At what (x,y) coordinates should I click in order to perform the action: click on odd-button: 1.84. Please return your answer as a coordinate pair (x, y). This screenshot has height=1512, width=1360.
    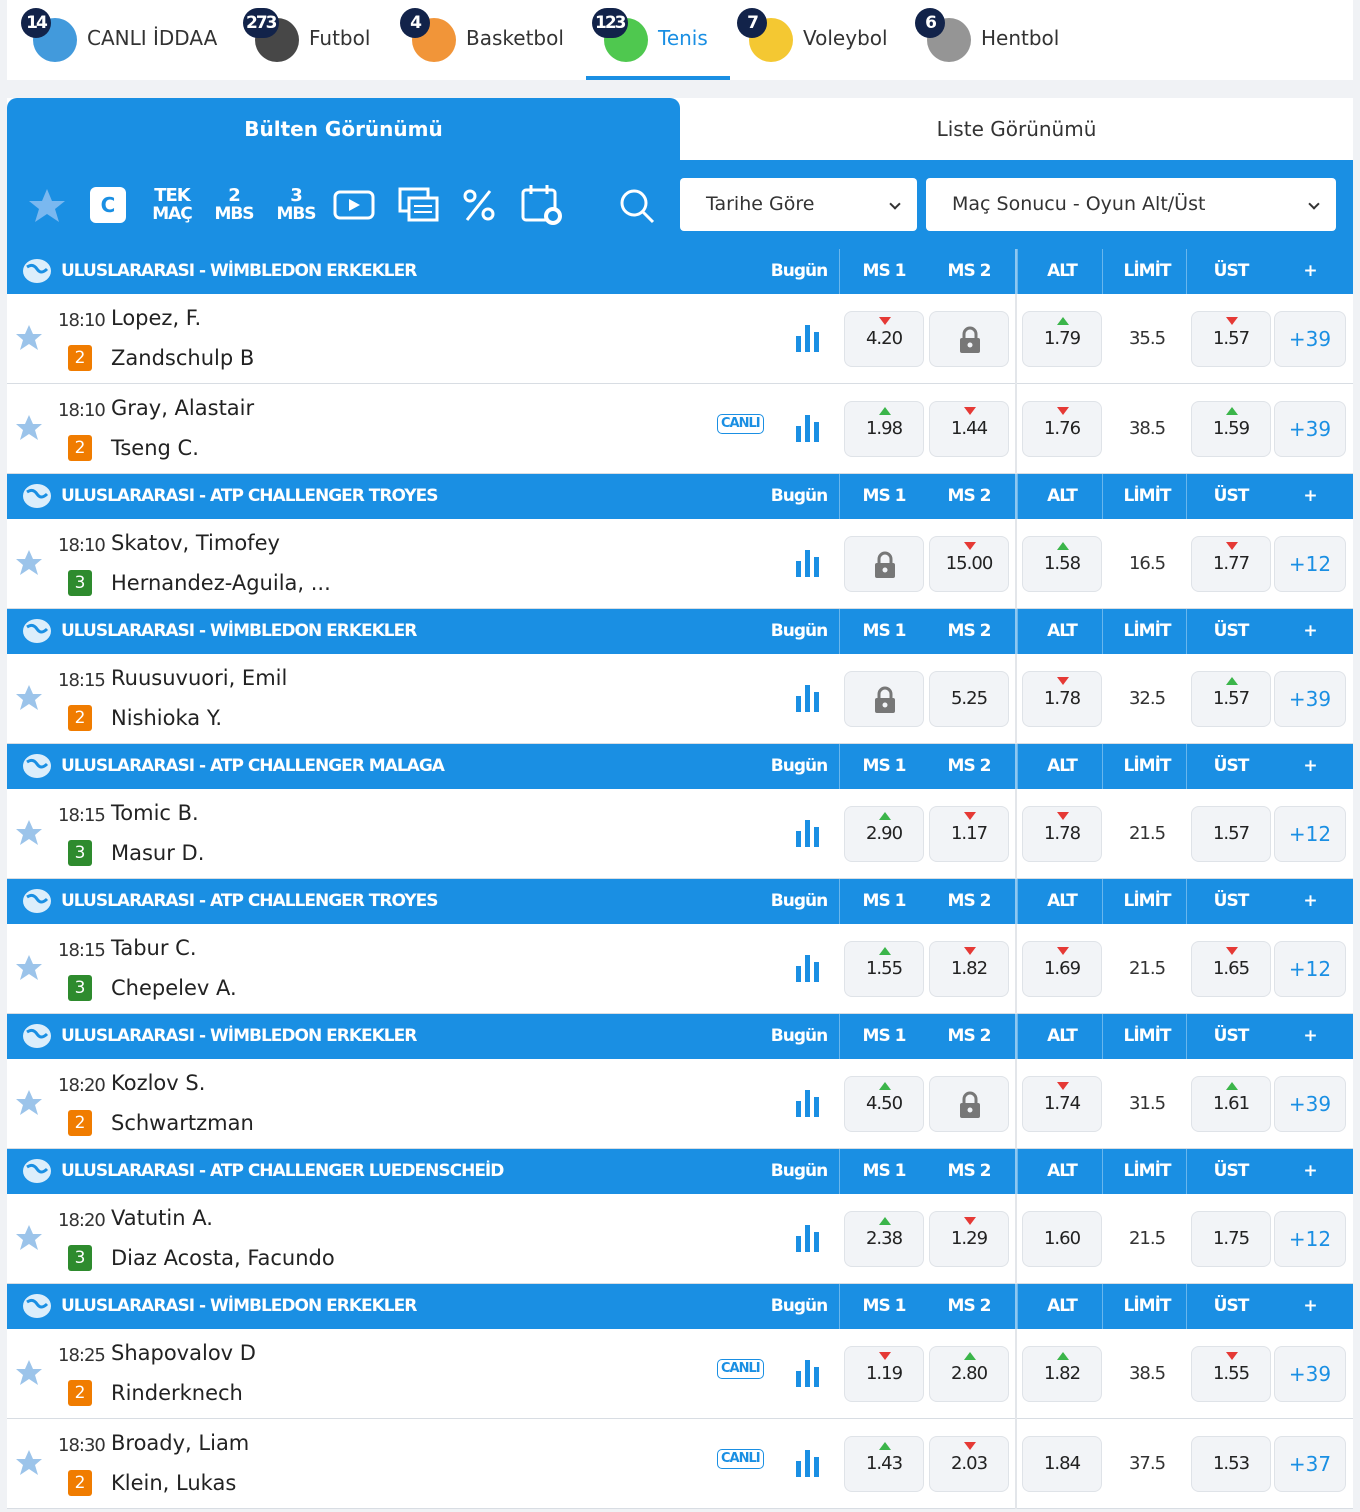
    Looking at the image, I should click on (1062, 1464).